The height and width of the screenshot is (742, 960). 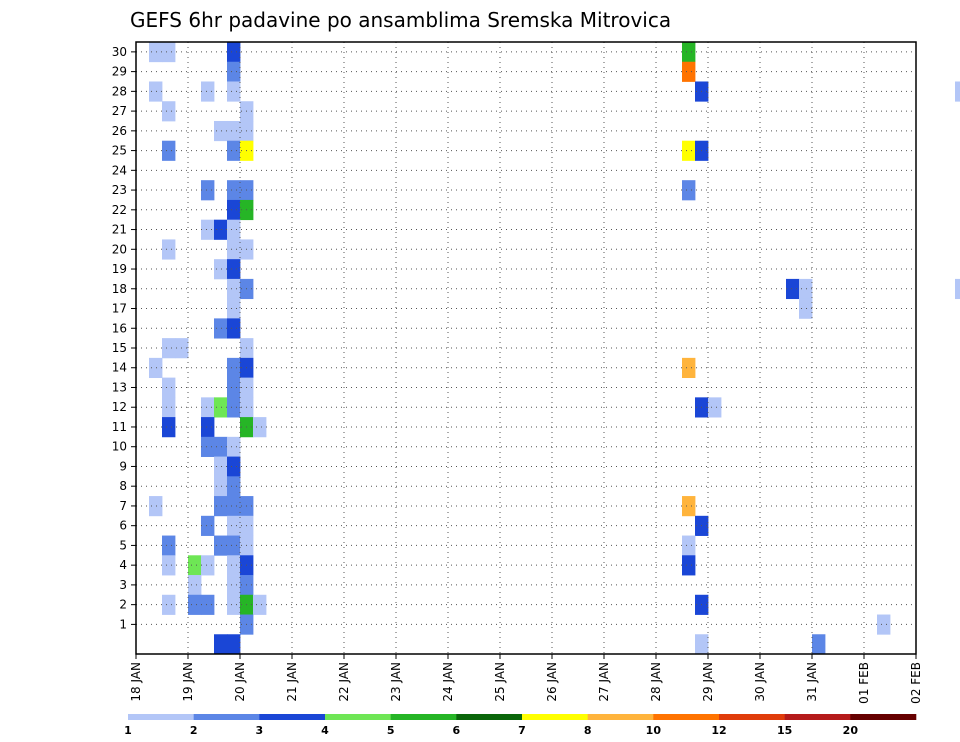 What do you see at coordinates (119, 131) in the screenshot?
I see `y-tick-label: 26` at bounding box center [119, 131].